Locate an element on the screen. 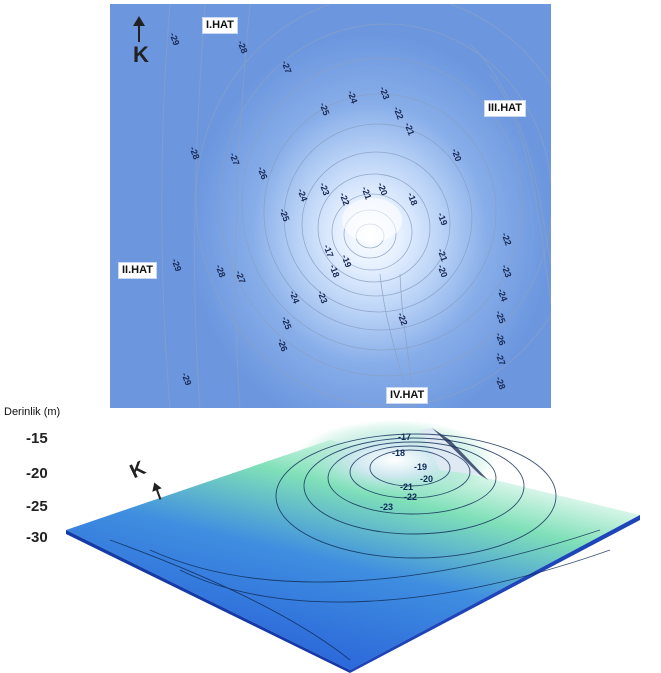 The width and height of the screenshot is (661, 673). line-label-4: IV.HAT is located at coordinates (407, 395).